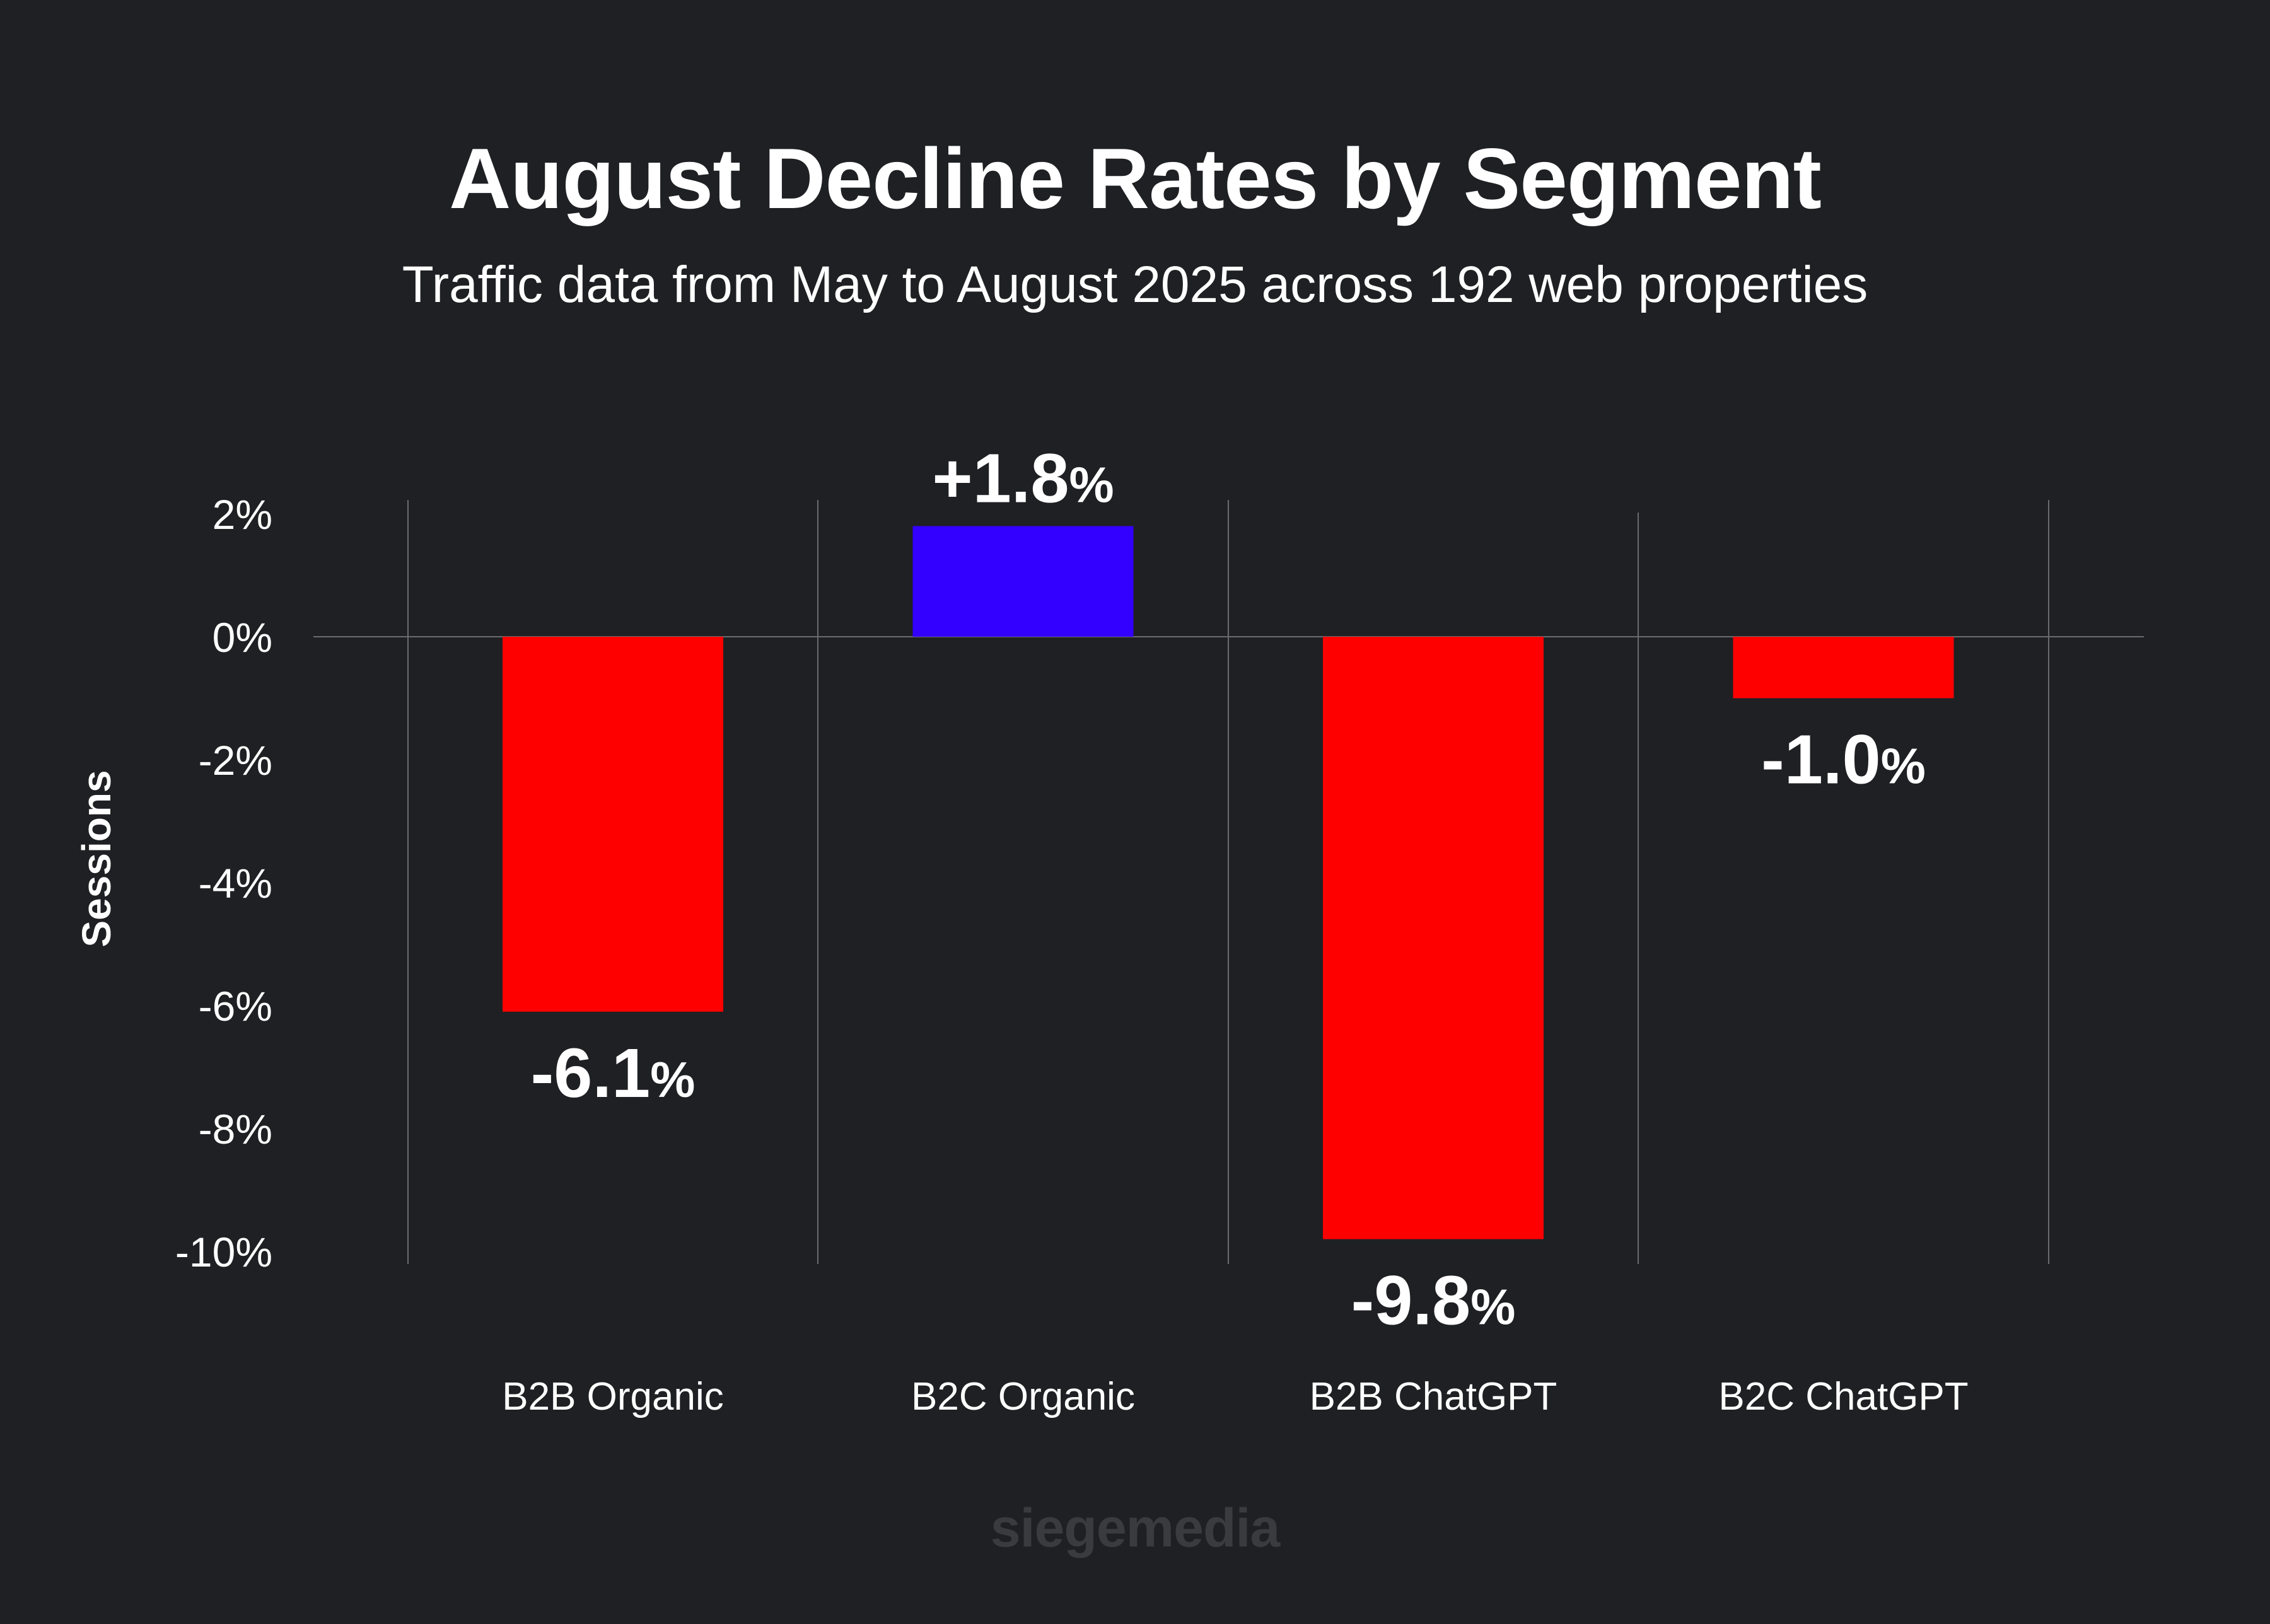  Describe the element at coordinates (613, 1073) in the screenshot. I see `data-label: -6.1%` at that location.